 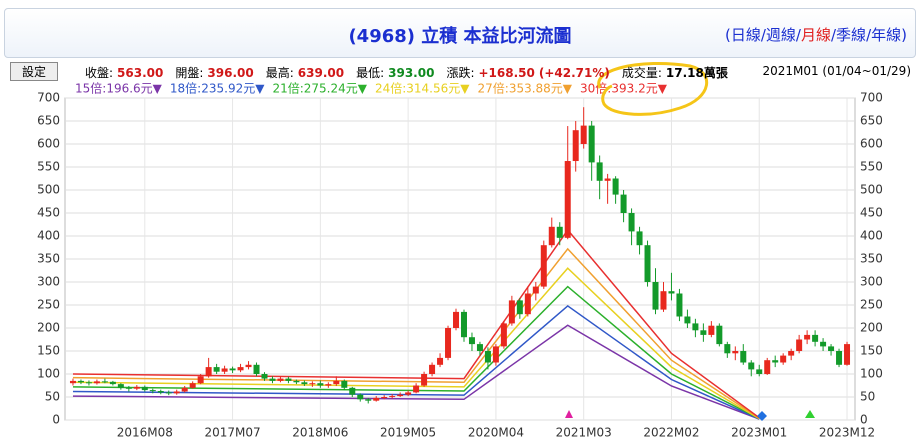 I want to click on period-link: 日線, so click(x=745, y=35).